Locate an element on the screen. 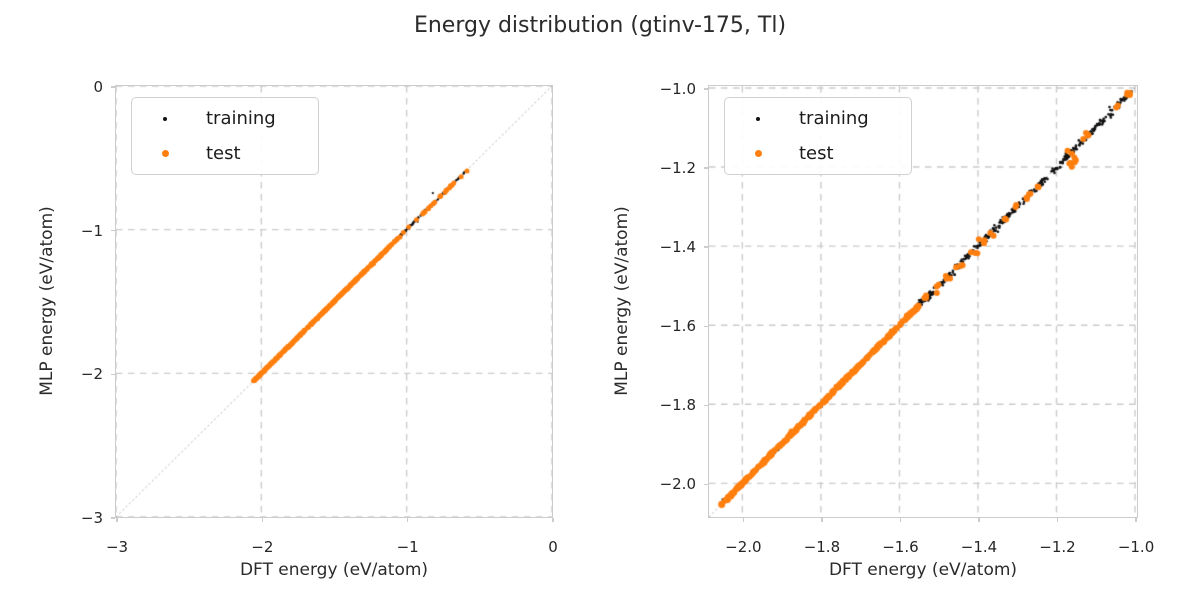 This screenshot has width=1200, height=600. x-tick-label: −2 is located at coordinates (262, 547).